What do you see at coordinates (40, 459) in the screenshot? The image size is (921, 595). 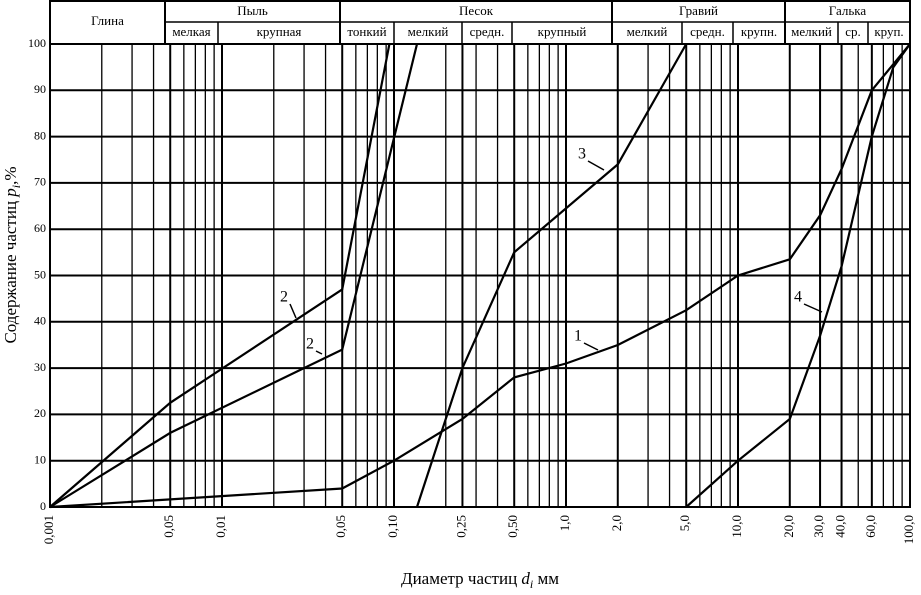 I see `y-tick-label: 10` at bounding box center [40, 459].